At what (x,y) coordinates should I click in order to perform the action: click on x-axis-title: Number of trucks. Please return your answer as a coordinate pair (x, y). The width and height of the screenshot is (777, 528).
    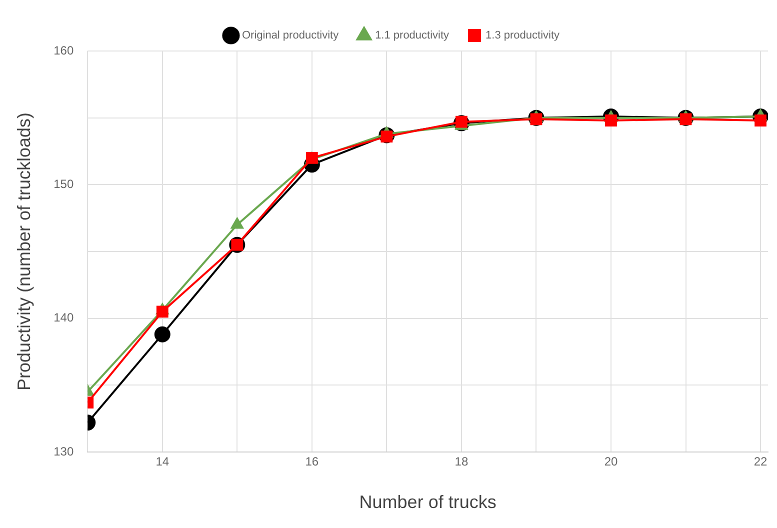
    Looking at the image, I should click on (427, 502).